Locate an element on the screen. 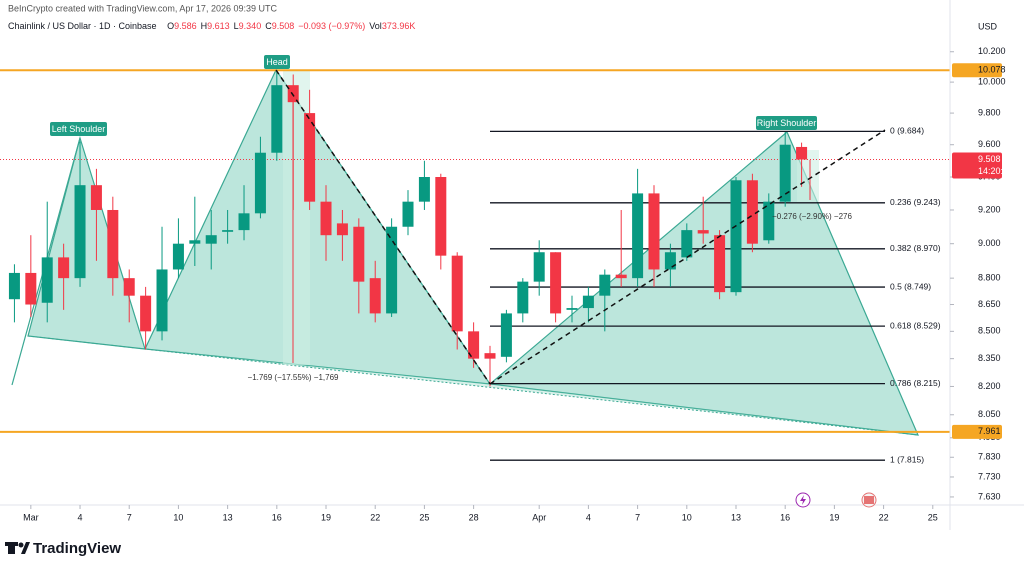 This screenshot has width=1024, height=566. right-shoulder-label: Right Shoulder is located at coordinates (787, 123).